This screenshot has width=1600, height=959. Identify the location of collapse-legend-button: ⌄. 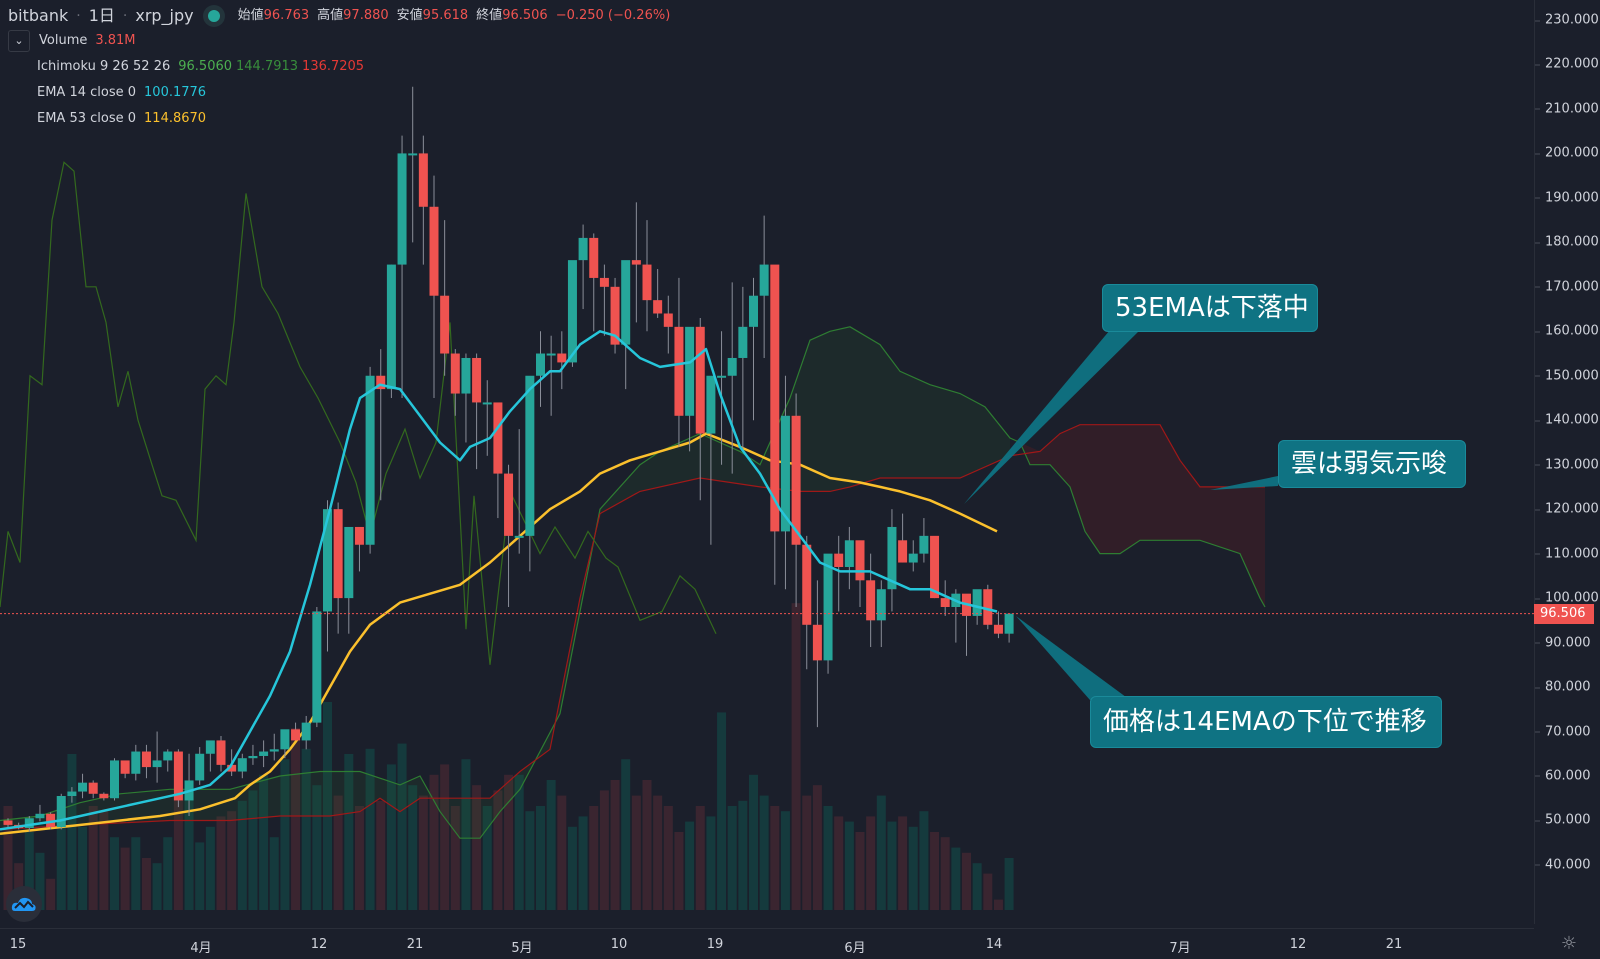
(19, 41).